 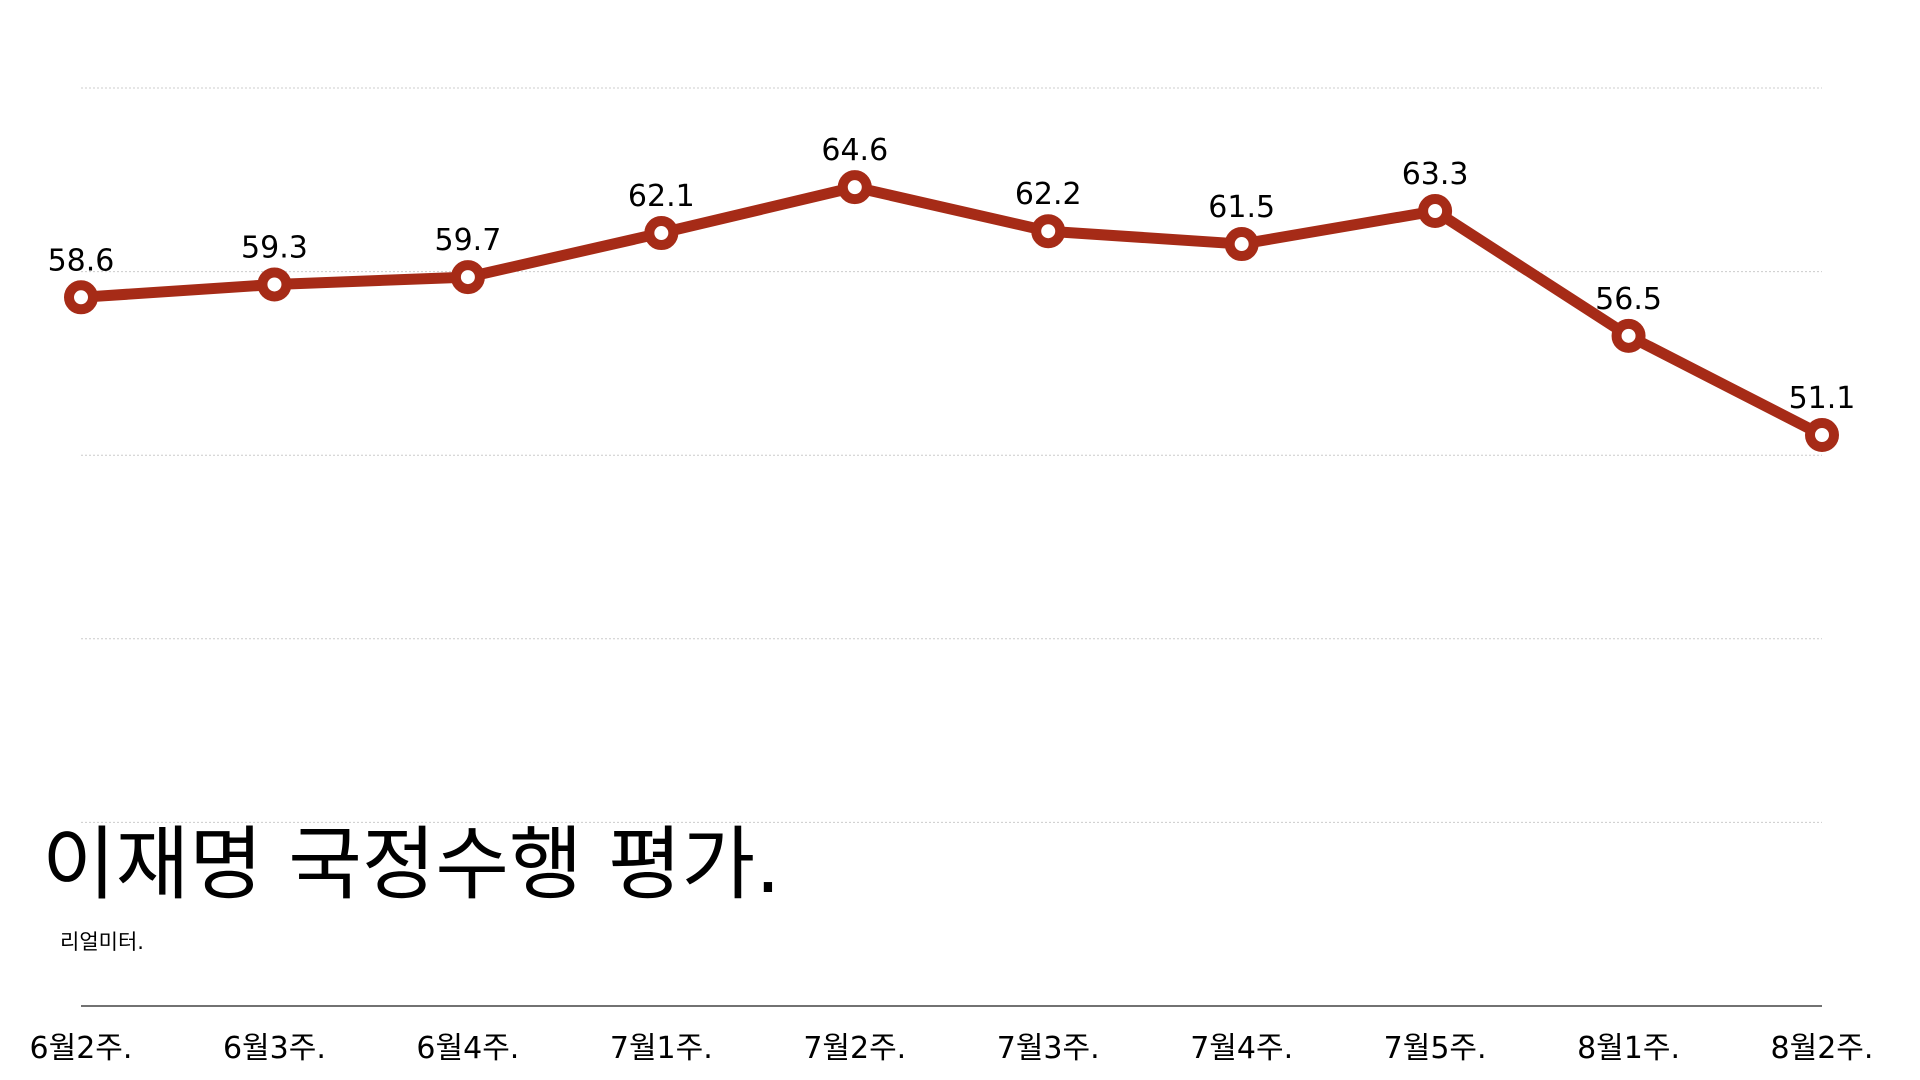 I want to click on data-label: 62.1, so click(x=661, y=196).